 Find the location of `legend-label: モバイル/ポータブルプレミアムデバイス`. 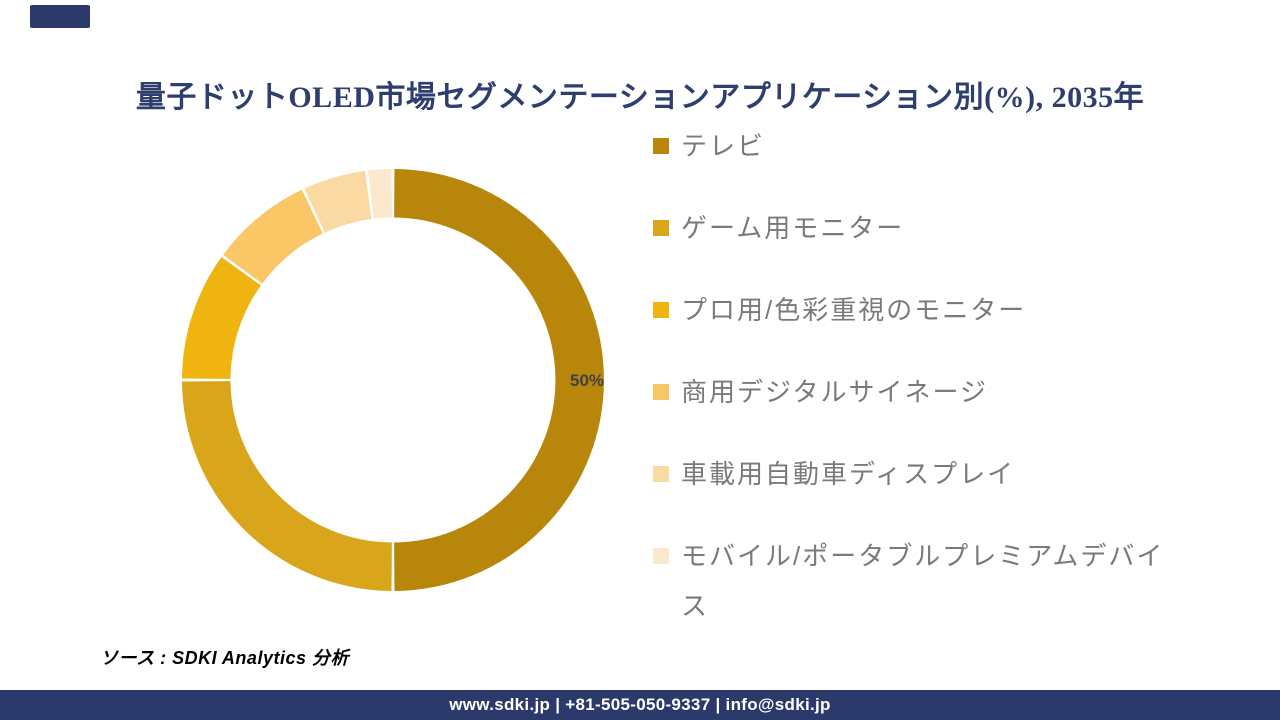

legend-label: モバイル/ポータブルプレミアムデバイス is located at coordinates (923, 581).